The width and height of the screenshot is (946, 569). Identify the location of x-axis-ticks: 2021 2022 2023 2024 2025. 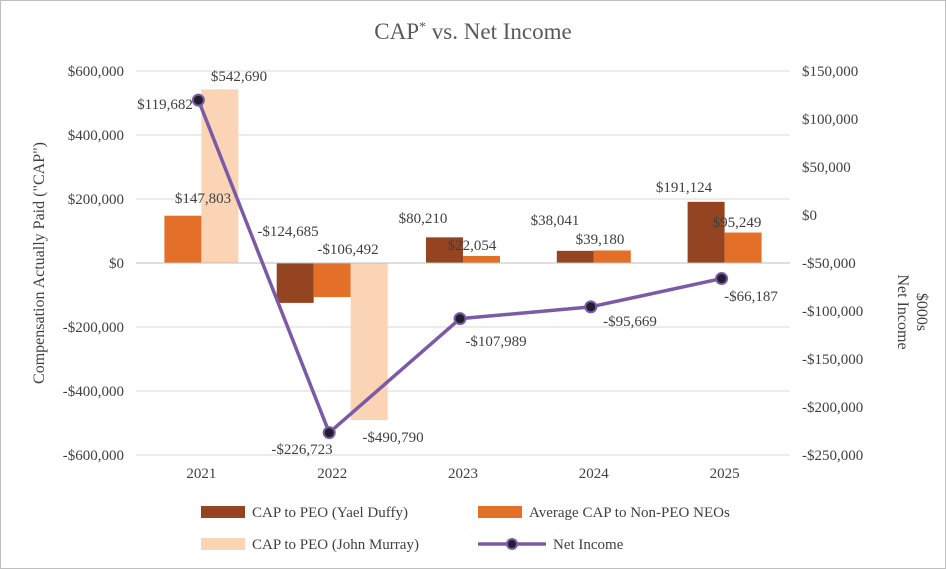
(462, 474).